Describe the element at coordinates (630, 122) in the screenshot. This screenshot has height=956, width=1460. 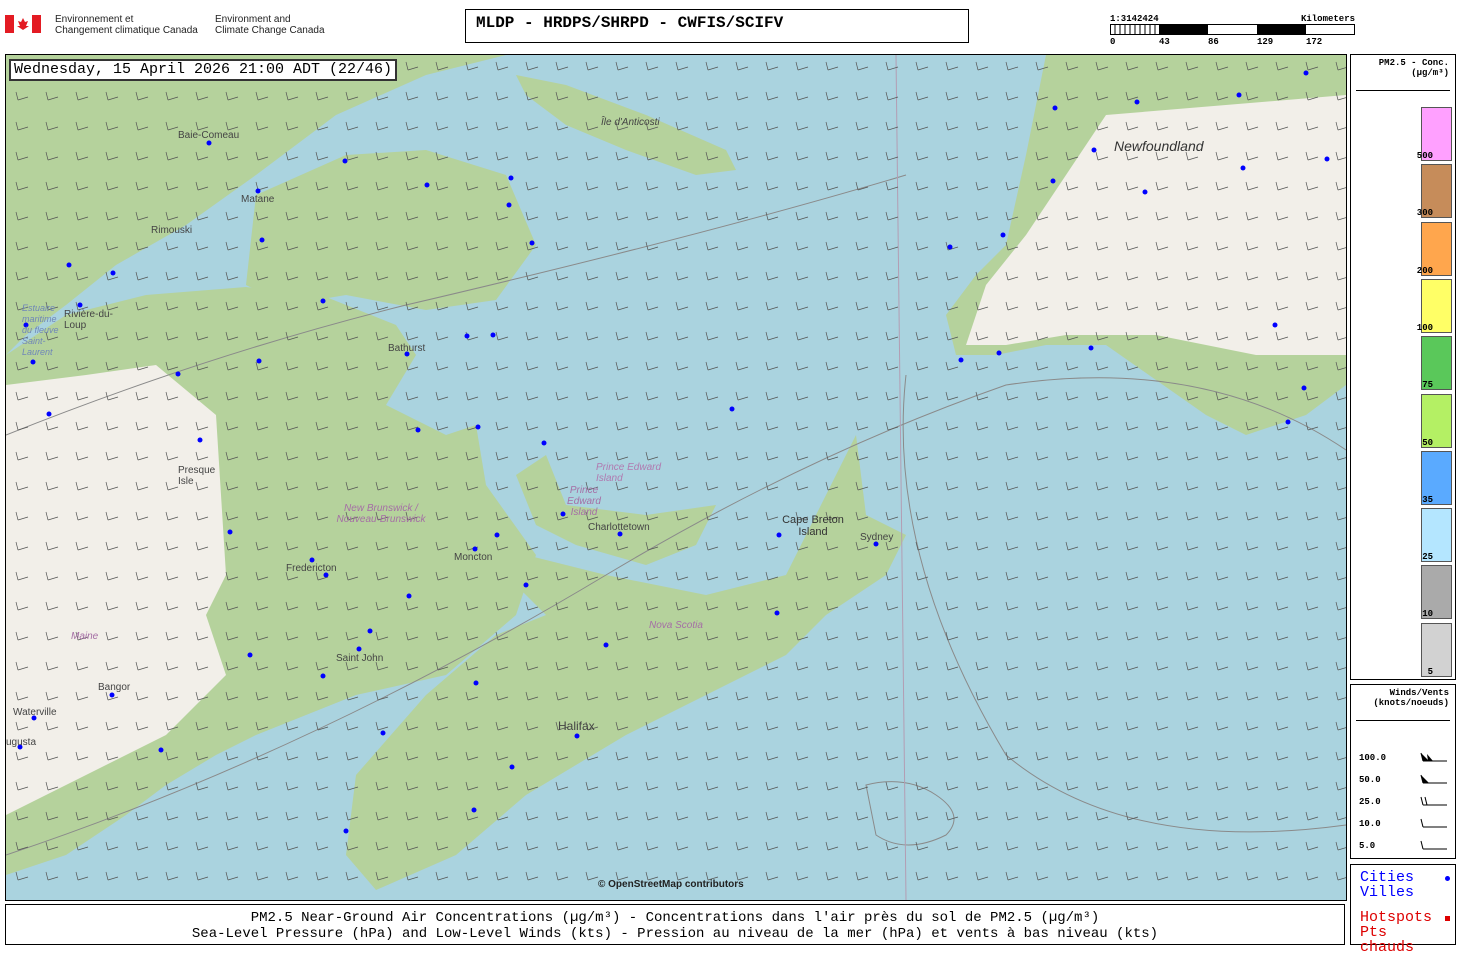
I see `map-label: Île d'Anticosti` at that location.